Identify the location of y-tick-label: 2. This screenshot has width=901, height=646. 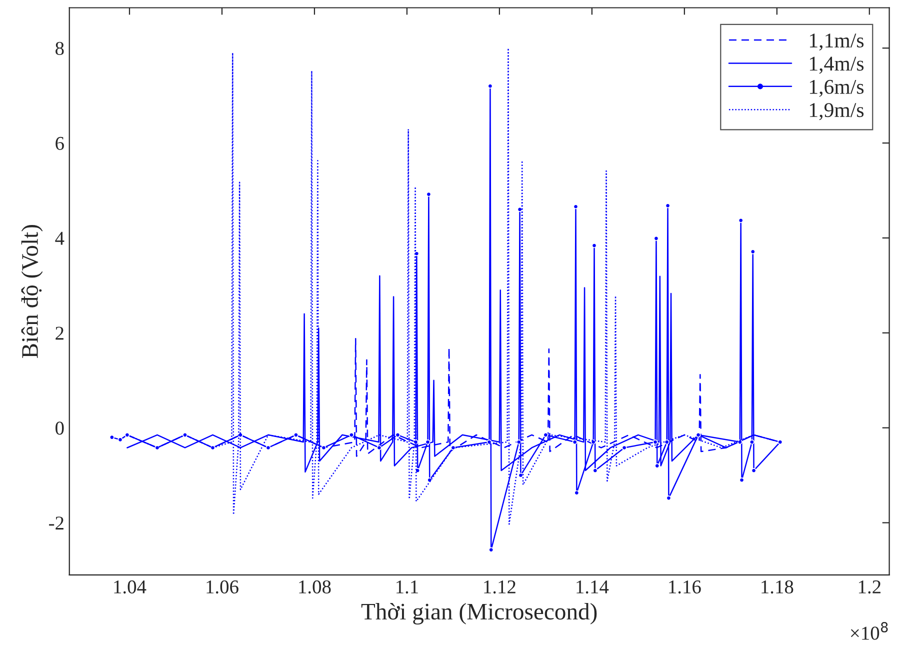
(60, 333).